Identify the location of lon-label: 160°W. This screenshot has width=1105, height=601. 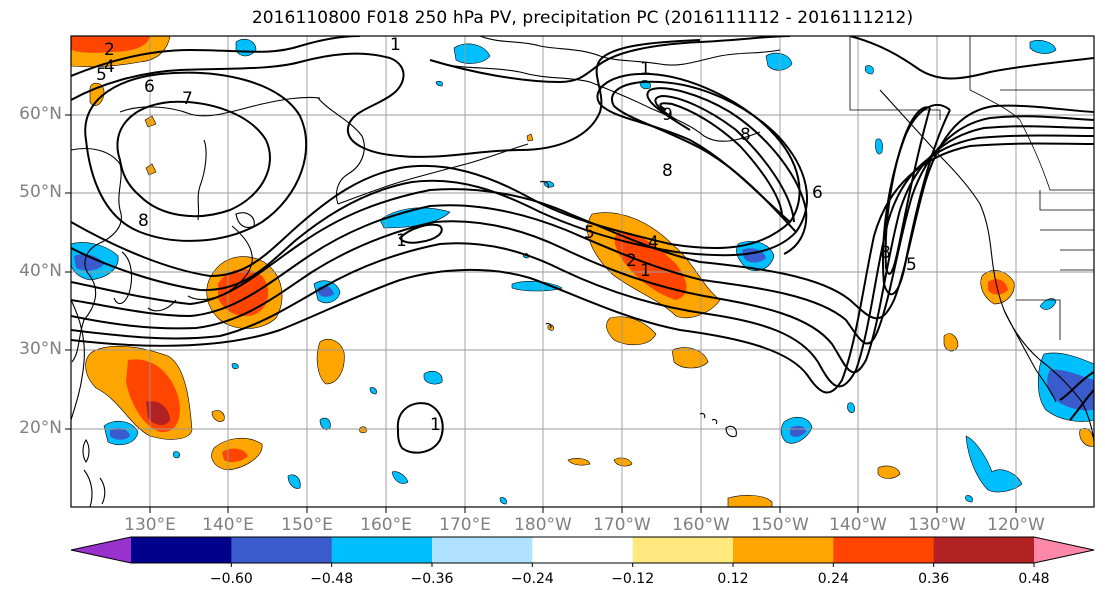
(701, 525).